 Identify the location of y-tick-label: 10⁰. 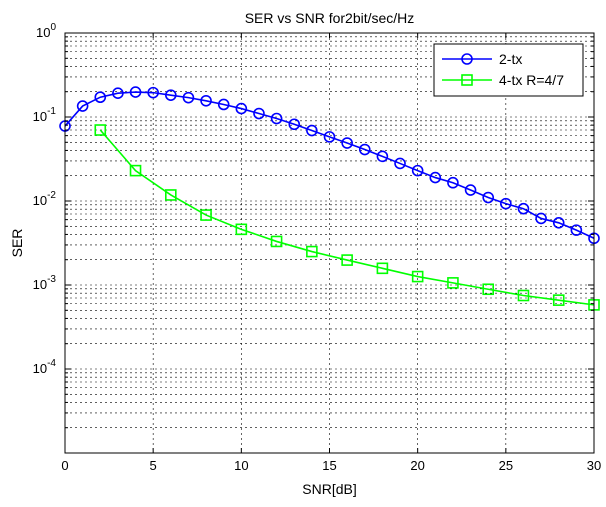
(46, 31).